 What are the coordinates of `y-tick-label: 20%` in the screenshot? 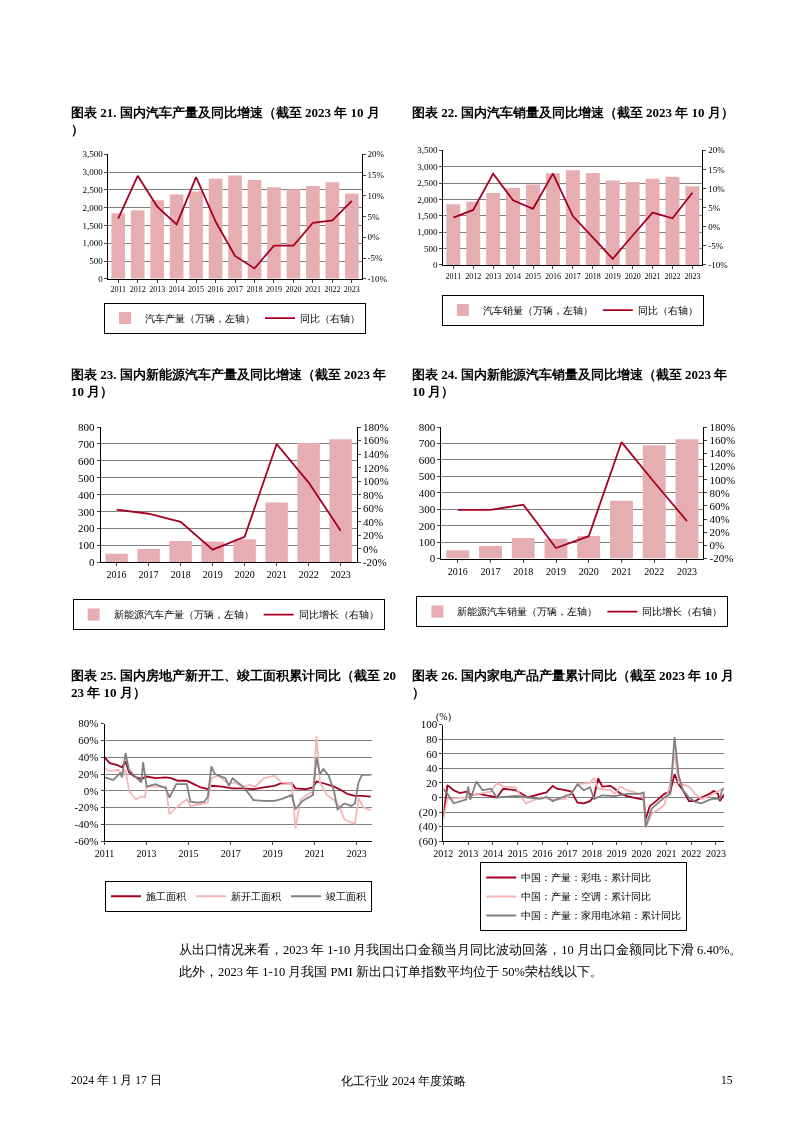 It's located at (88, 773).